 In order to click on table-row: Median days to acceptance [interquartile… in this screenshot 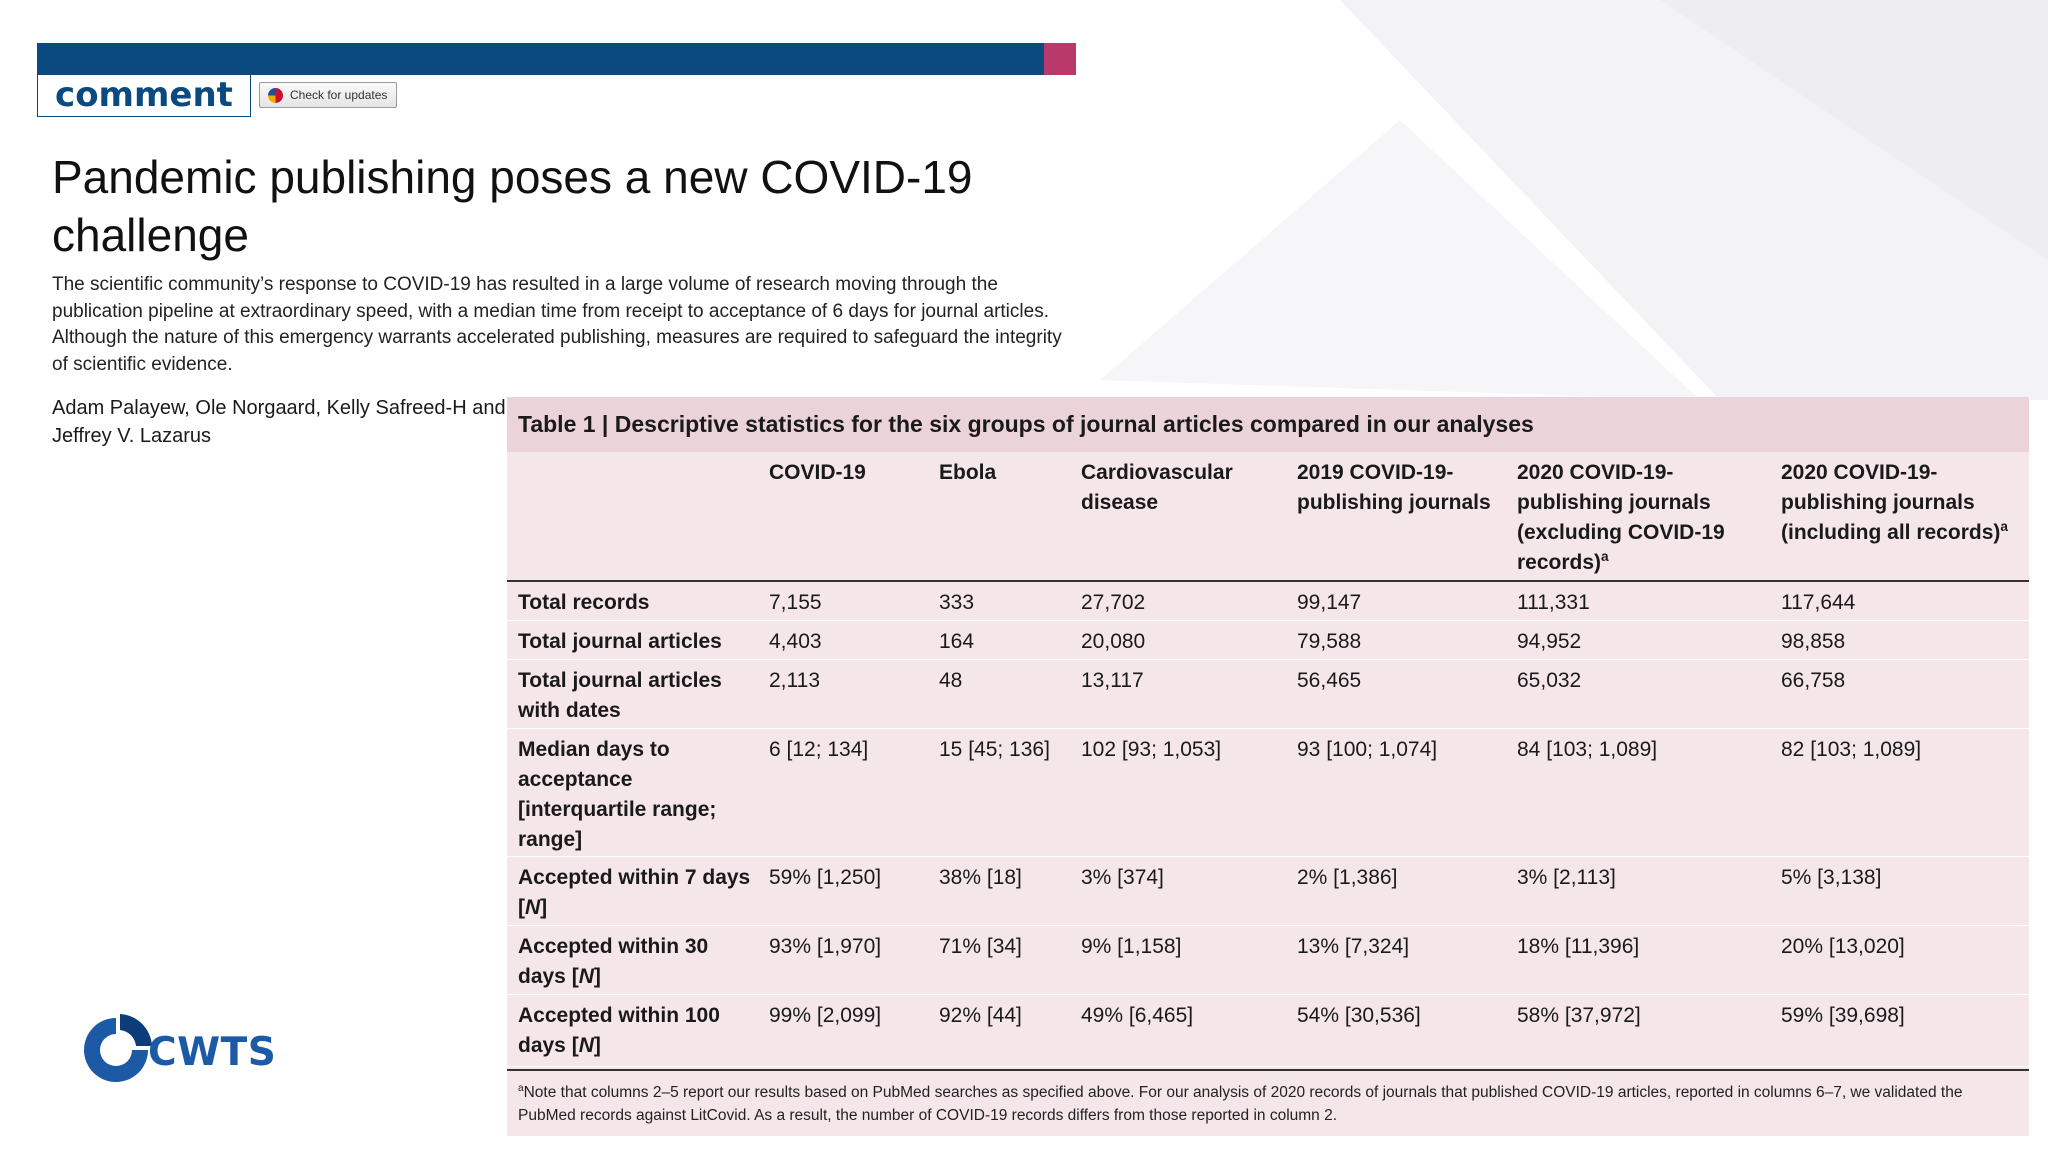, I will do `click(1268, 793)`.